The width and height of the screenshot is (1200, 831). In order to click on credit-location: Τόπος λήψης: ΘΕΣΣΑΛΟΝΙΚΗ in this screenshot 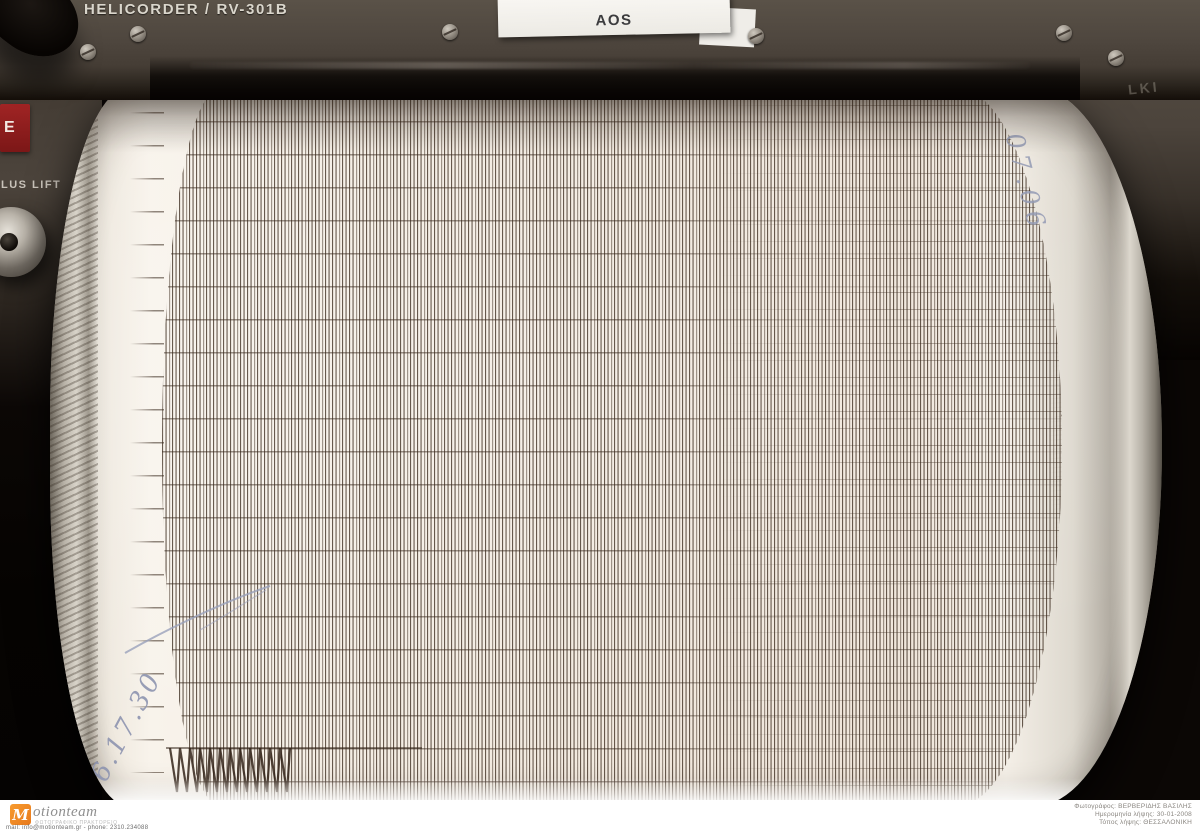, I will do `click(1145, 822)`.